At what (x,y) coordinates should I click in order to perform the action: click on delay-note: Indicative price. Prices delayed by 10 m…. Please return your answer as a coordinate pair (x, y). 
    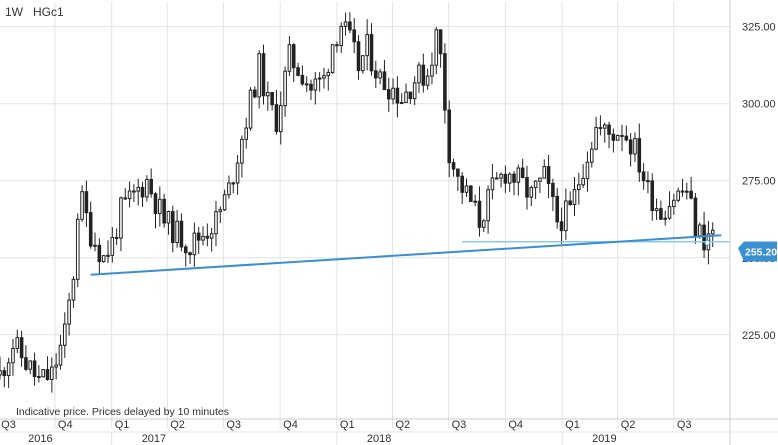
    Looking at the image, I should click on (122, 412).